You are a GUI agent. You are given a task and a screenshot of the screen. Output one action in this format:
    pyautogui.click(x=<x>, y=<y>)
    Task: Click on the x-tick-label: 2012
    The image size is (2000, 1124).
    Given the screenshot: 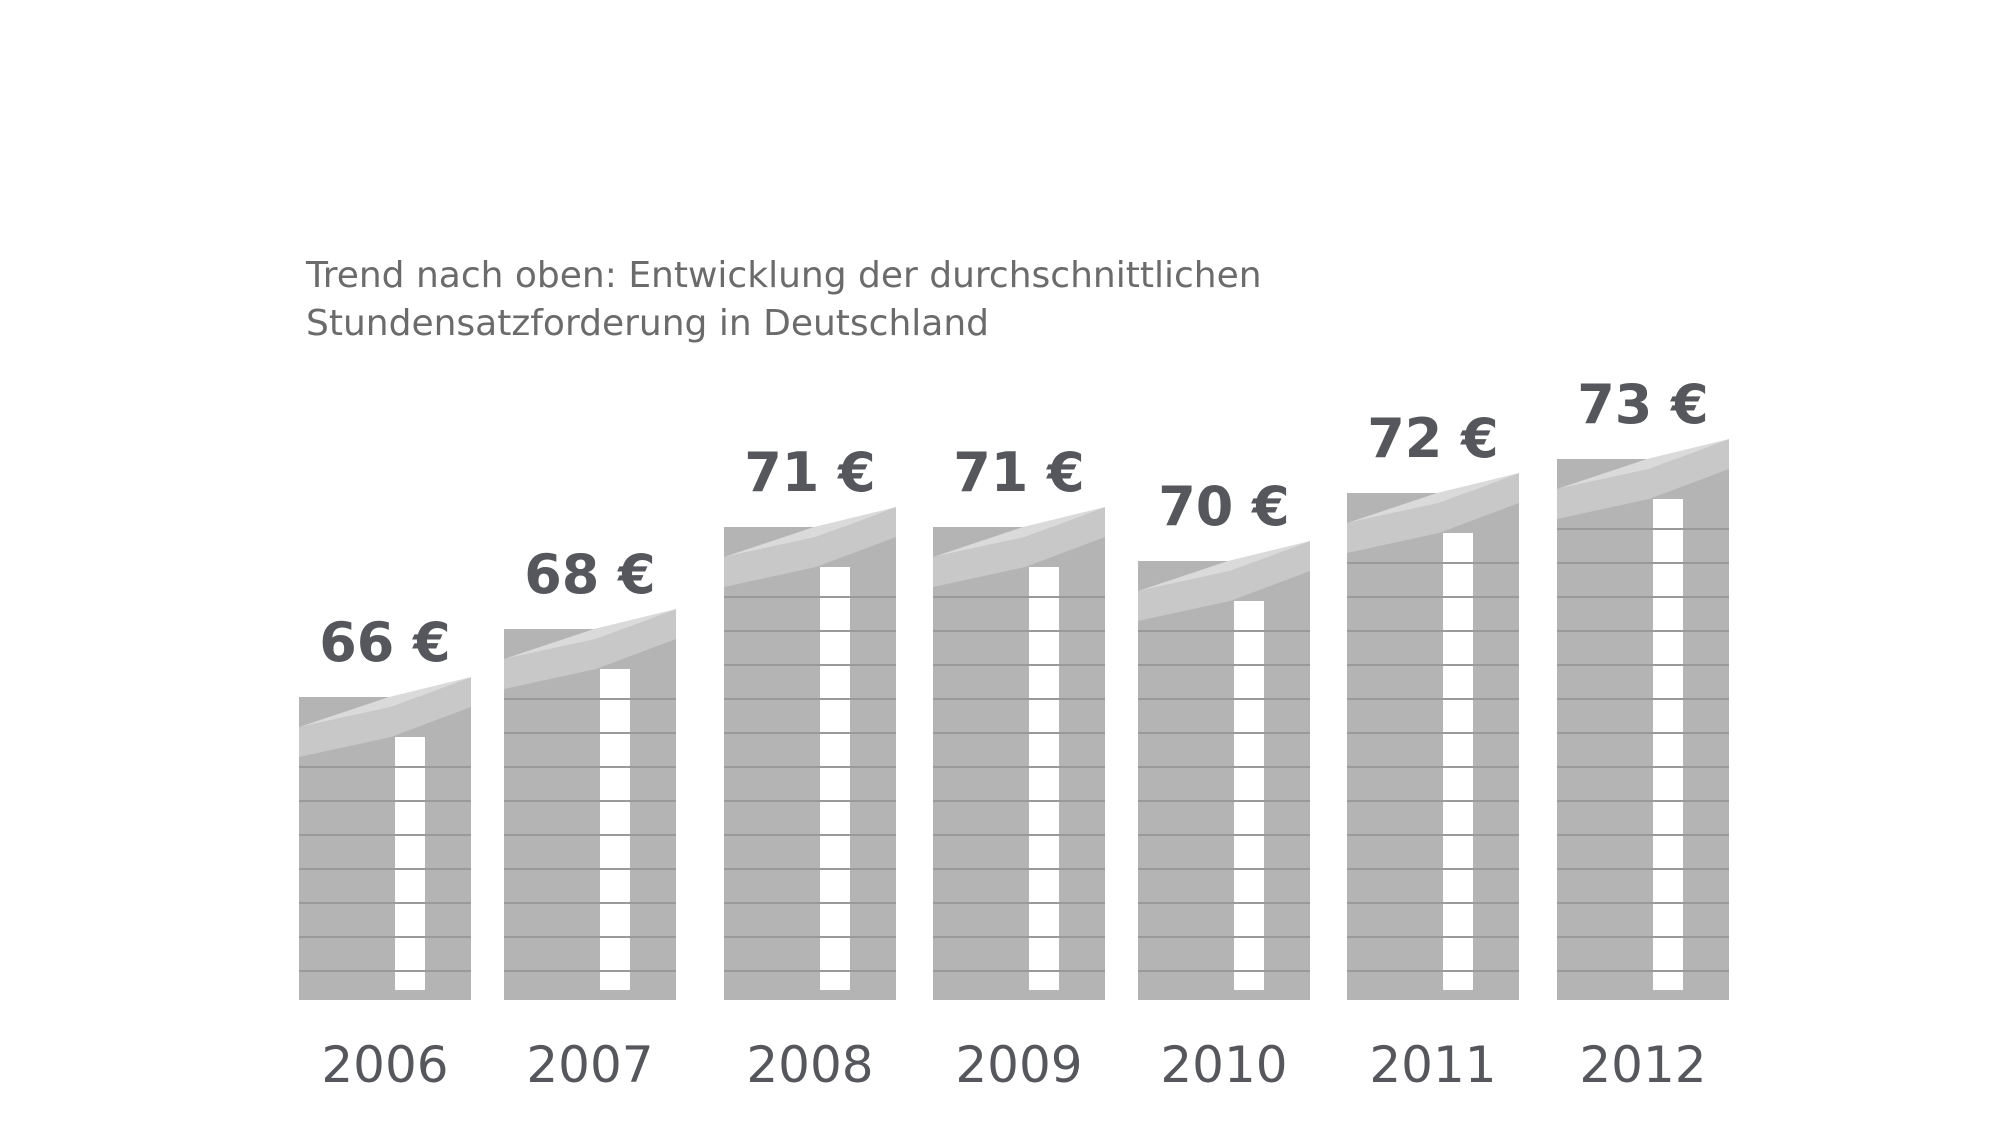 What is the action you would take?
    pyautogui.click(x=1642, y=1065)
    